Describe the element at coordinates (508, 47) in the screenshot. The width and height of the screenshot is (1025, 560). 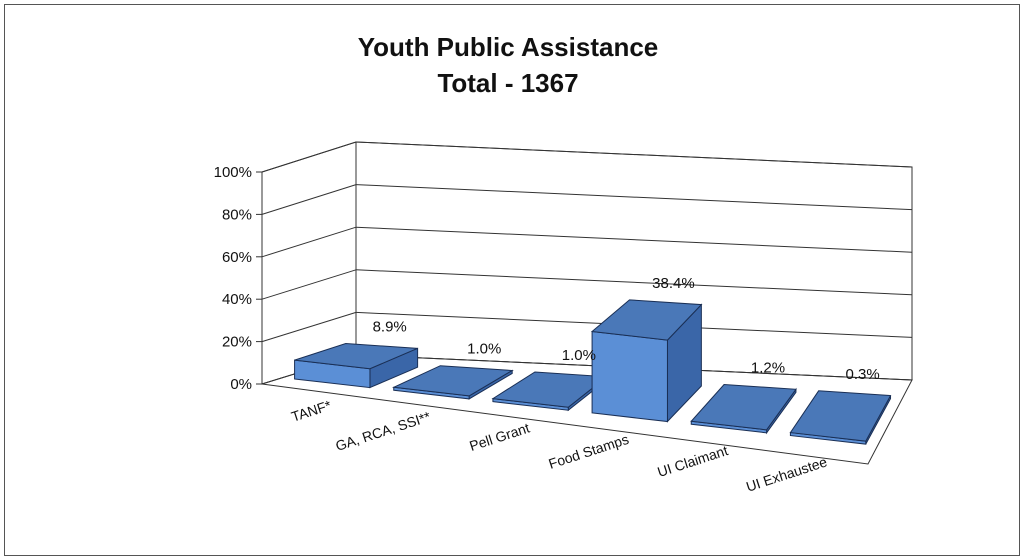
I see `chart-title: Youth Public Assistance` at that location.